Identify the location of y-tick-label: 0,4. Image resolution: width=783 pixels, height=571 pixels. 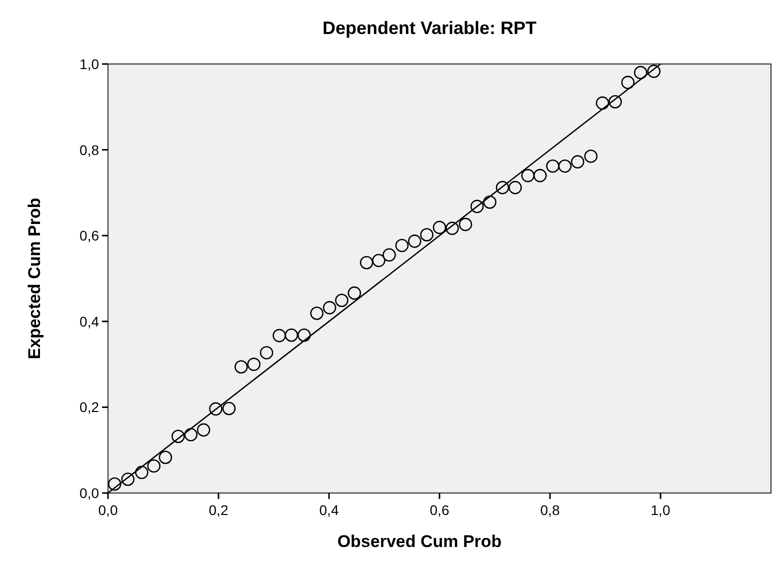
(90, 321).